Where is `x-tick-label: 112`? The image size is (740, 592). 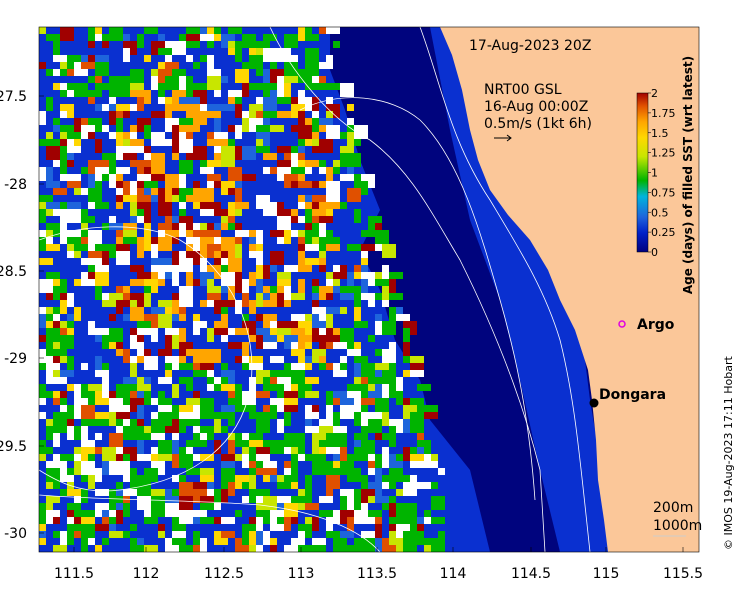 x-tick-label: 112 is located at coordinates (146, 574).